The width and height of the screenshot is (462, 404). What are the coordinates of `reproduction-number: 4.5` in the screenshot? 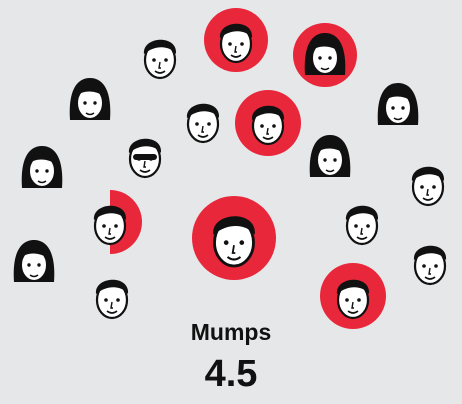 It's located at (231, 374).